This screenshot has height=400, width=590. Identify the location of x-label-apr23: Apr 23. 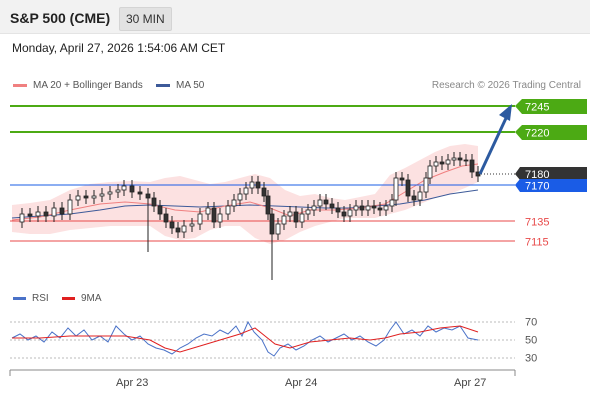
(132, 383).